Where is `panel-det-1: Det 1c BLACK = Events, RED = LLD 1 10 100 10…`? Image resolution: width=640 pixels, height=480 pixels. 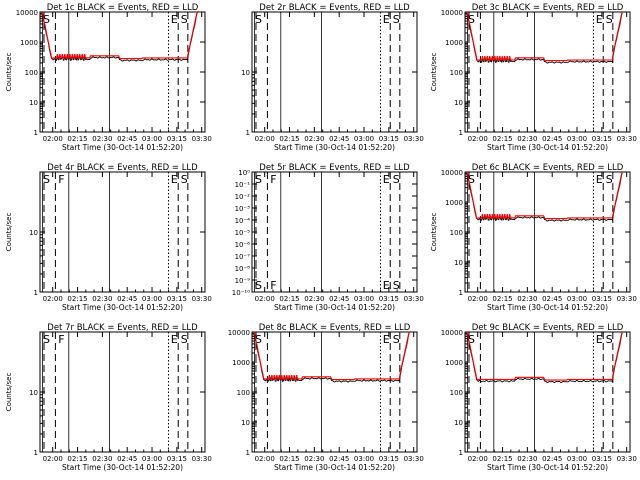 panel-det-1: Det 1c BLACK = Events, RED = LLD 1 10 100 10… is located at coordinates (108, 77).